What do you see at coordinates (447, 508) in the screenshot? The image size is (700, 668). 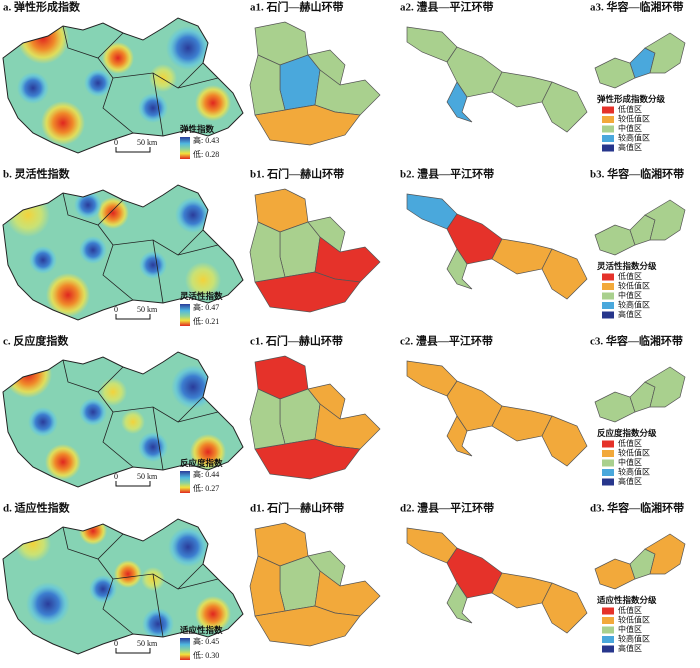 I see `sub-map-title: d2. 澧县—平江环带` at bounding box center [447, 508].